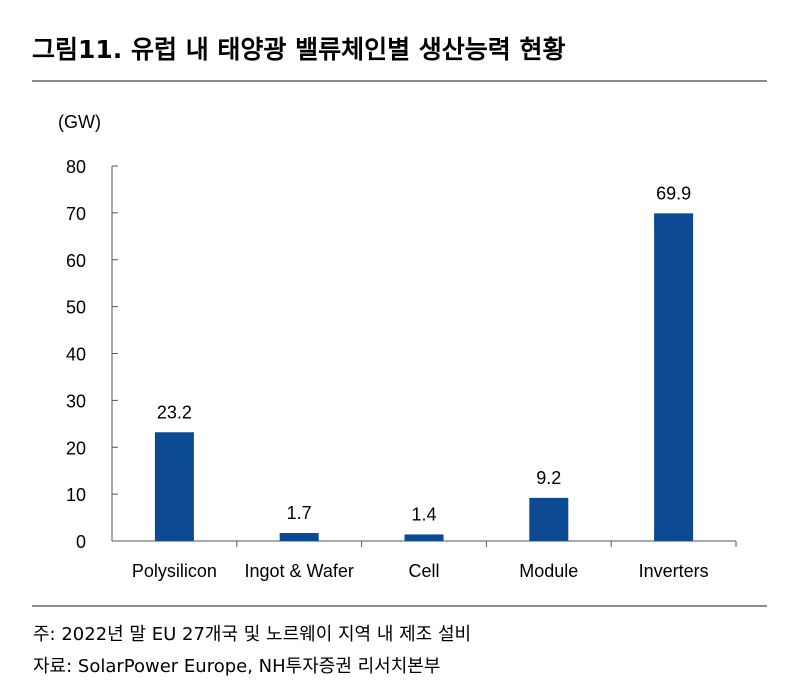  I want to click on x-category-label: Ingot & Wafer, so click(299, 571).